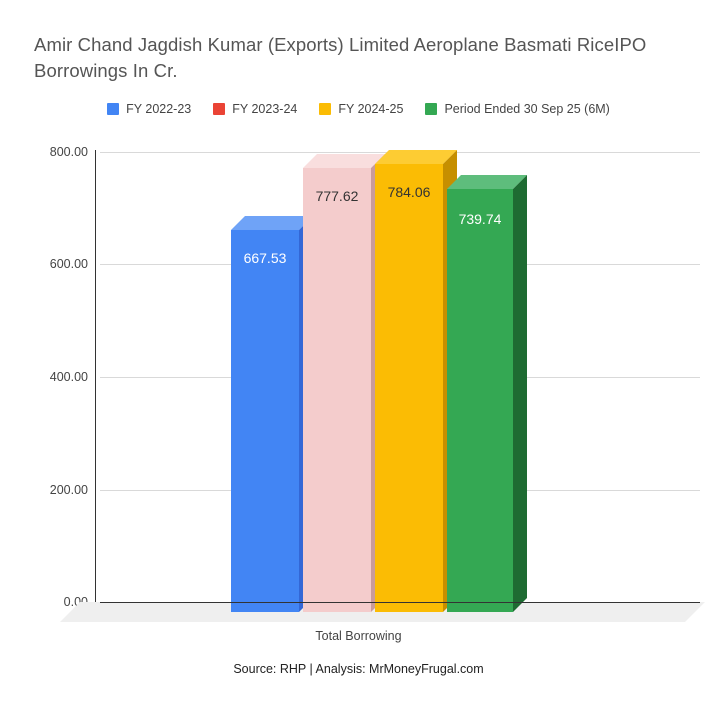 The image size is (717, 713). Describe the element at coordinates (68, 490) in the screenshot. I see `y-axis-tick-200: 200.00` at that location.